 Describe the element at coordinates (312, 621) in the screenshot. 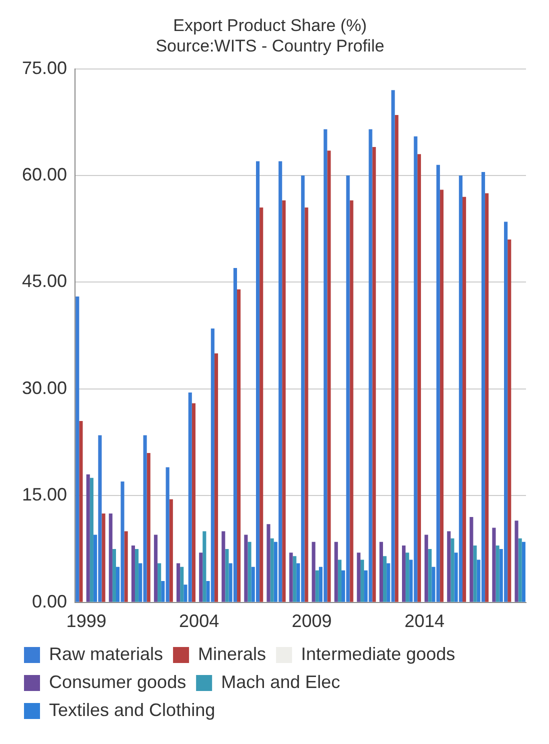

I see `x-tick-label: 2009` at that location.